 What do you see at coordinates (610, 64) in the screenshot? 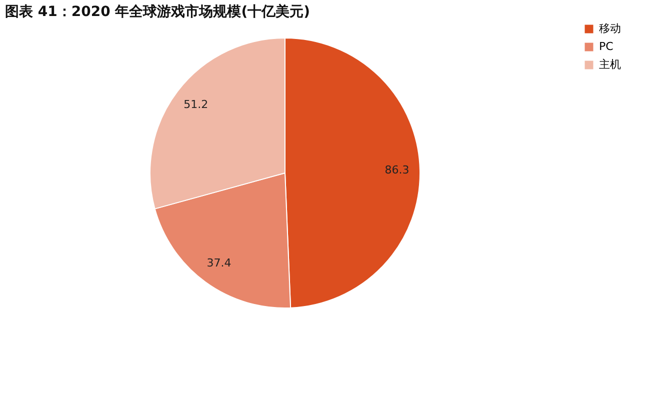
I see `legend-label: 主机` at bounding box center [610, 64].